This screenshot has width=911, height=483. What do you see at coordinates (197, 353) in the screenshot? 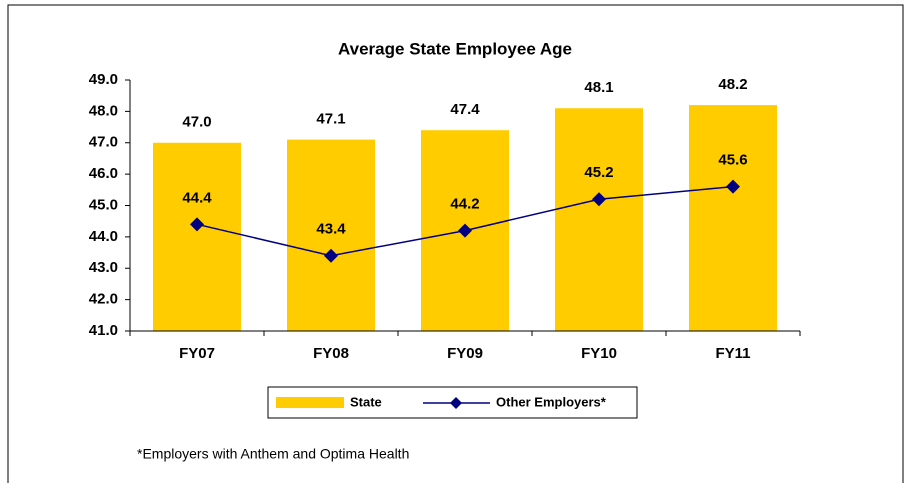
I see `x-tick-label: FY07` at bounding box center [197, 353].